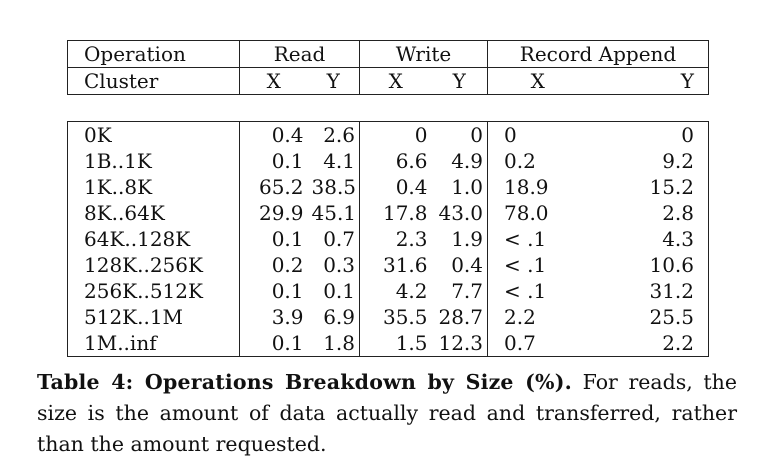 The height and width of the screenshot is (474, 763). Describe the element at coordinates (287, 317) in the screenshot. I see `cell-read-x: 3.9` at that location.